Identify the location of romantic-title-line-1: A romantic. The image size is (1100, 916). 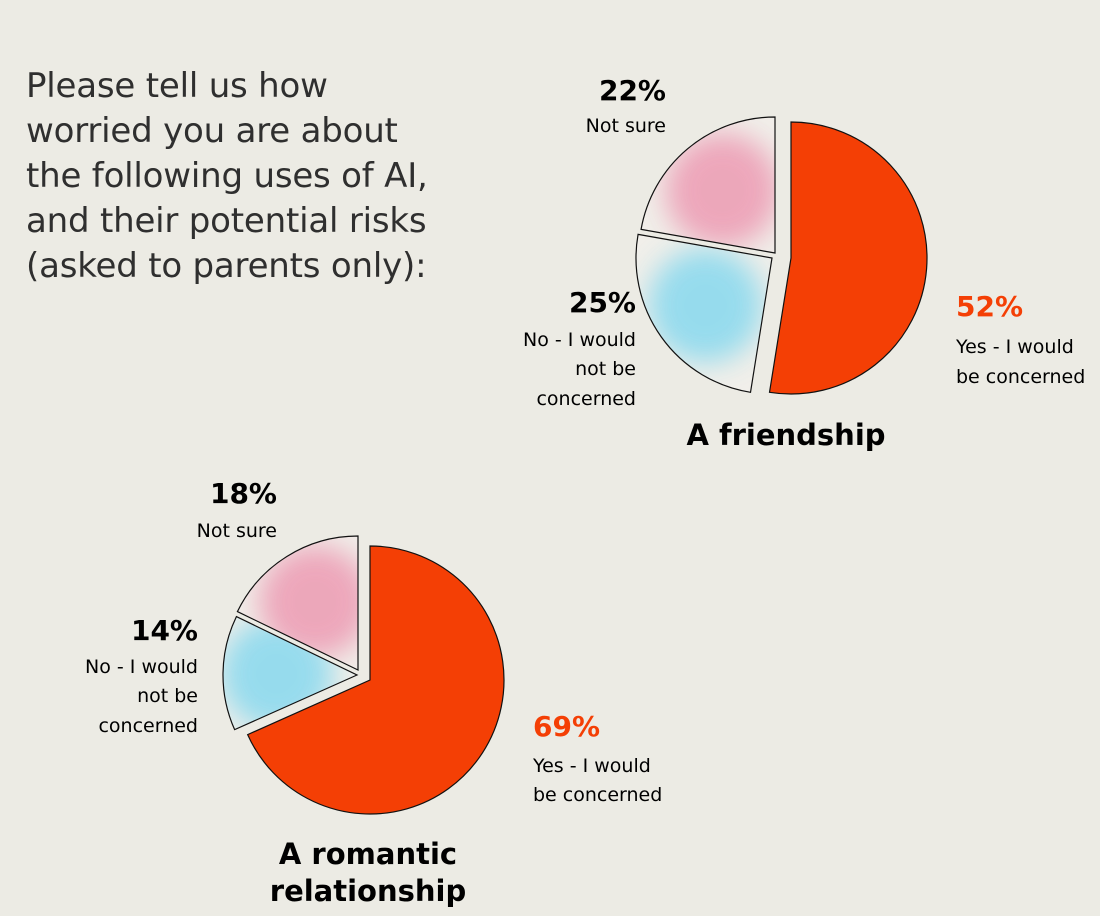
(368, 854).